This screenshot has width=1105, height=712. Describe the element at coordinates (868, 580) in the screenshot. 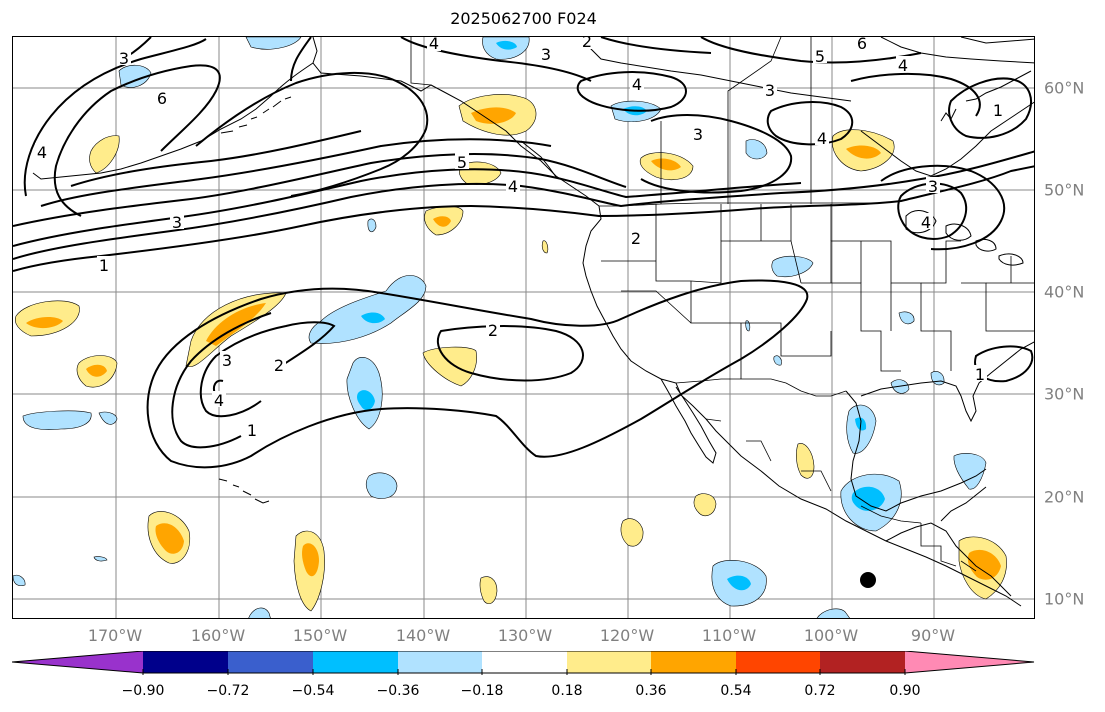

I see `storm-marker` at that location.